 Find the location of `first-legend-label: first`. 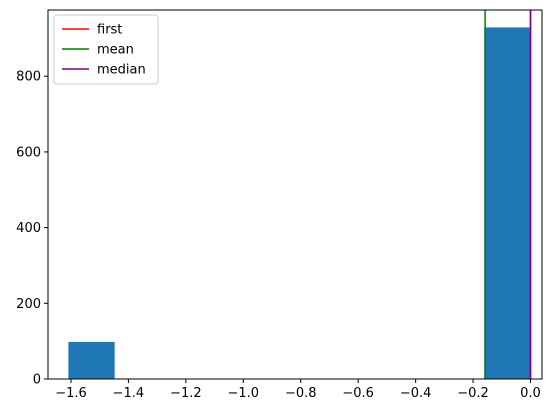

first-legend-label: first is located at coordinates (109, 30).